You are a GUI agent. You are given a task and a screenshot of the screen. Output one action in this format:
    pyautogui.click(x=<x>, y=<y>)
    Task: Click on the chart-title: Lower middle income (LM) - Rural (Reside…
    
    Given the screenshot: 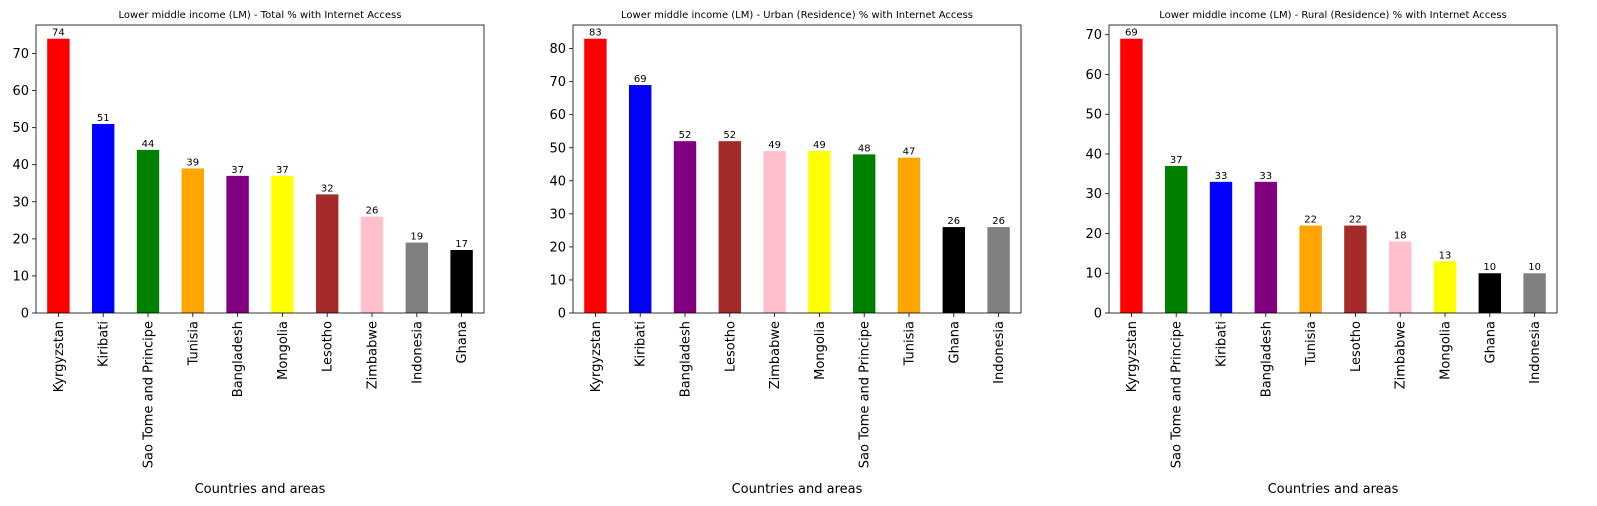 What is the action you would take?
    pyautogui.click(x=1333, y=15)
    